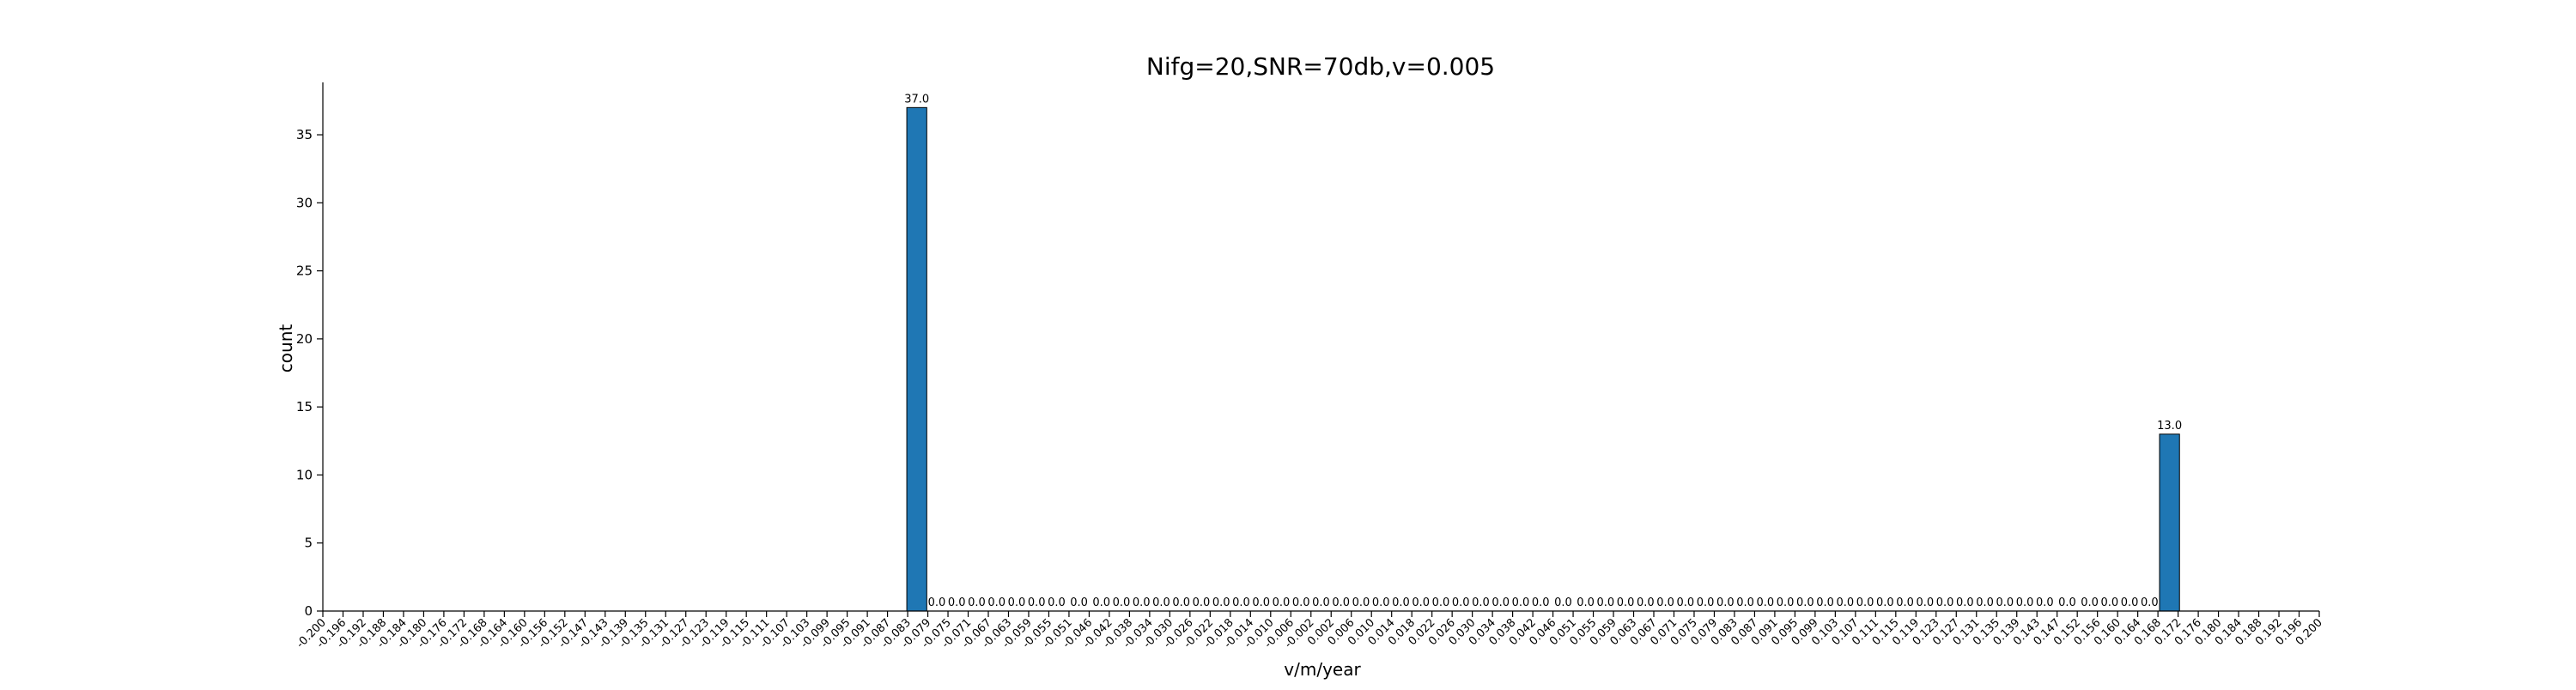  What do you see at coordinates (304, 202) in the screenshot?
I see `y-tick-label: 30` at bounding box center [304, 202].